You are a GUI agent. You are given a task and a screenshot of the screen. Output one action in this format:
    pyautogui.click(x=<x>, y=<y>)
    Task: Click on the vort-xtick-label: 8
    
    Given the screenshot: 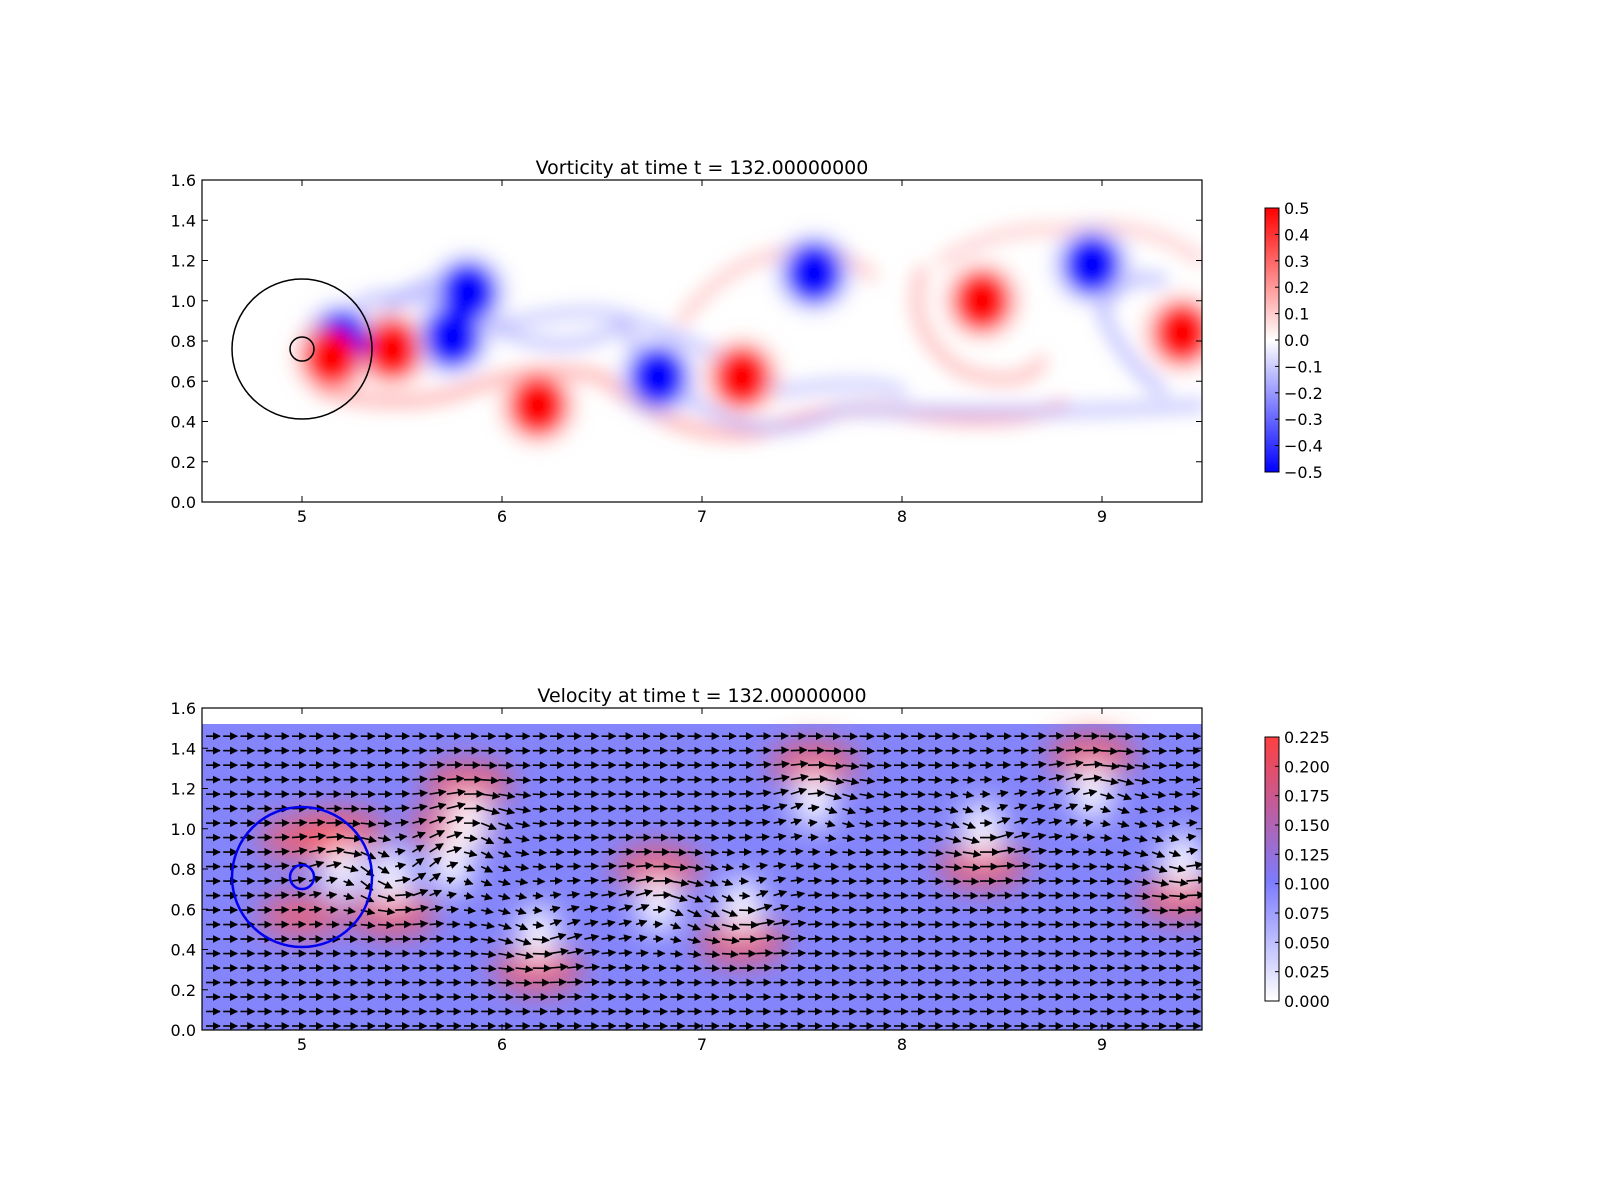 What is the action you would take?
    pyautogui.click(x=902, y=516)
    